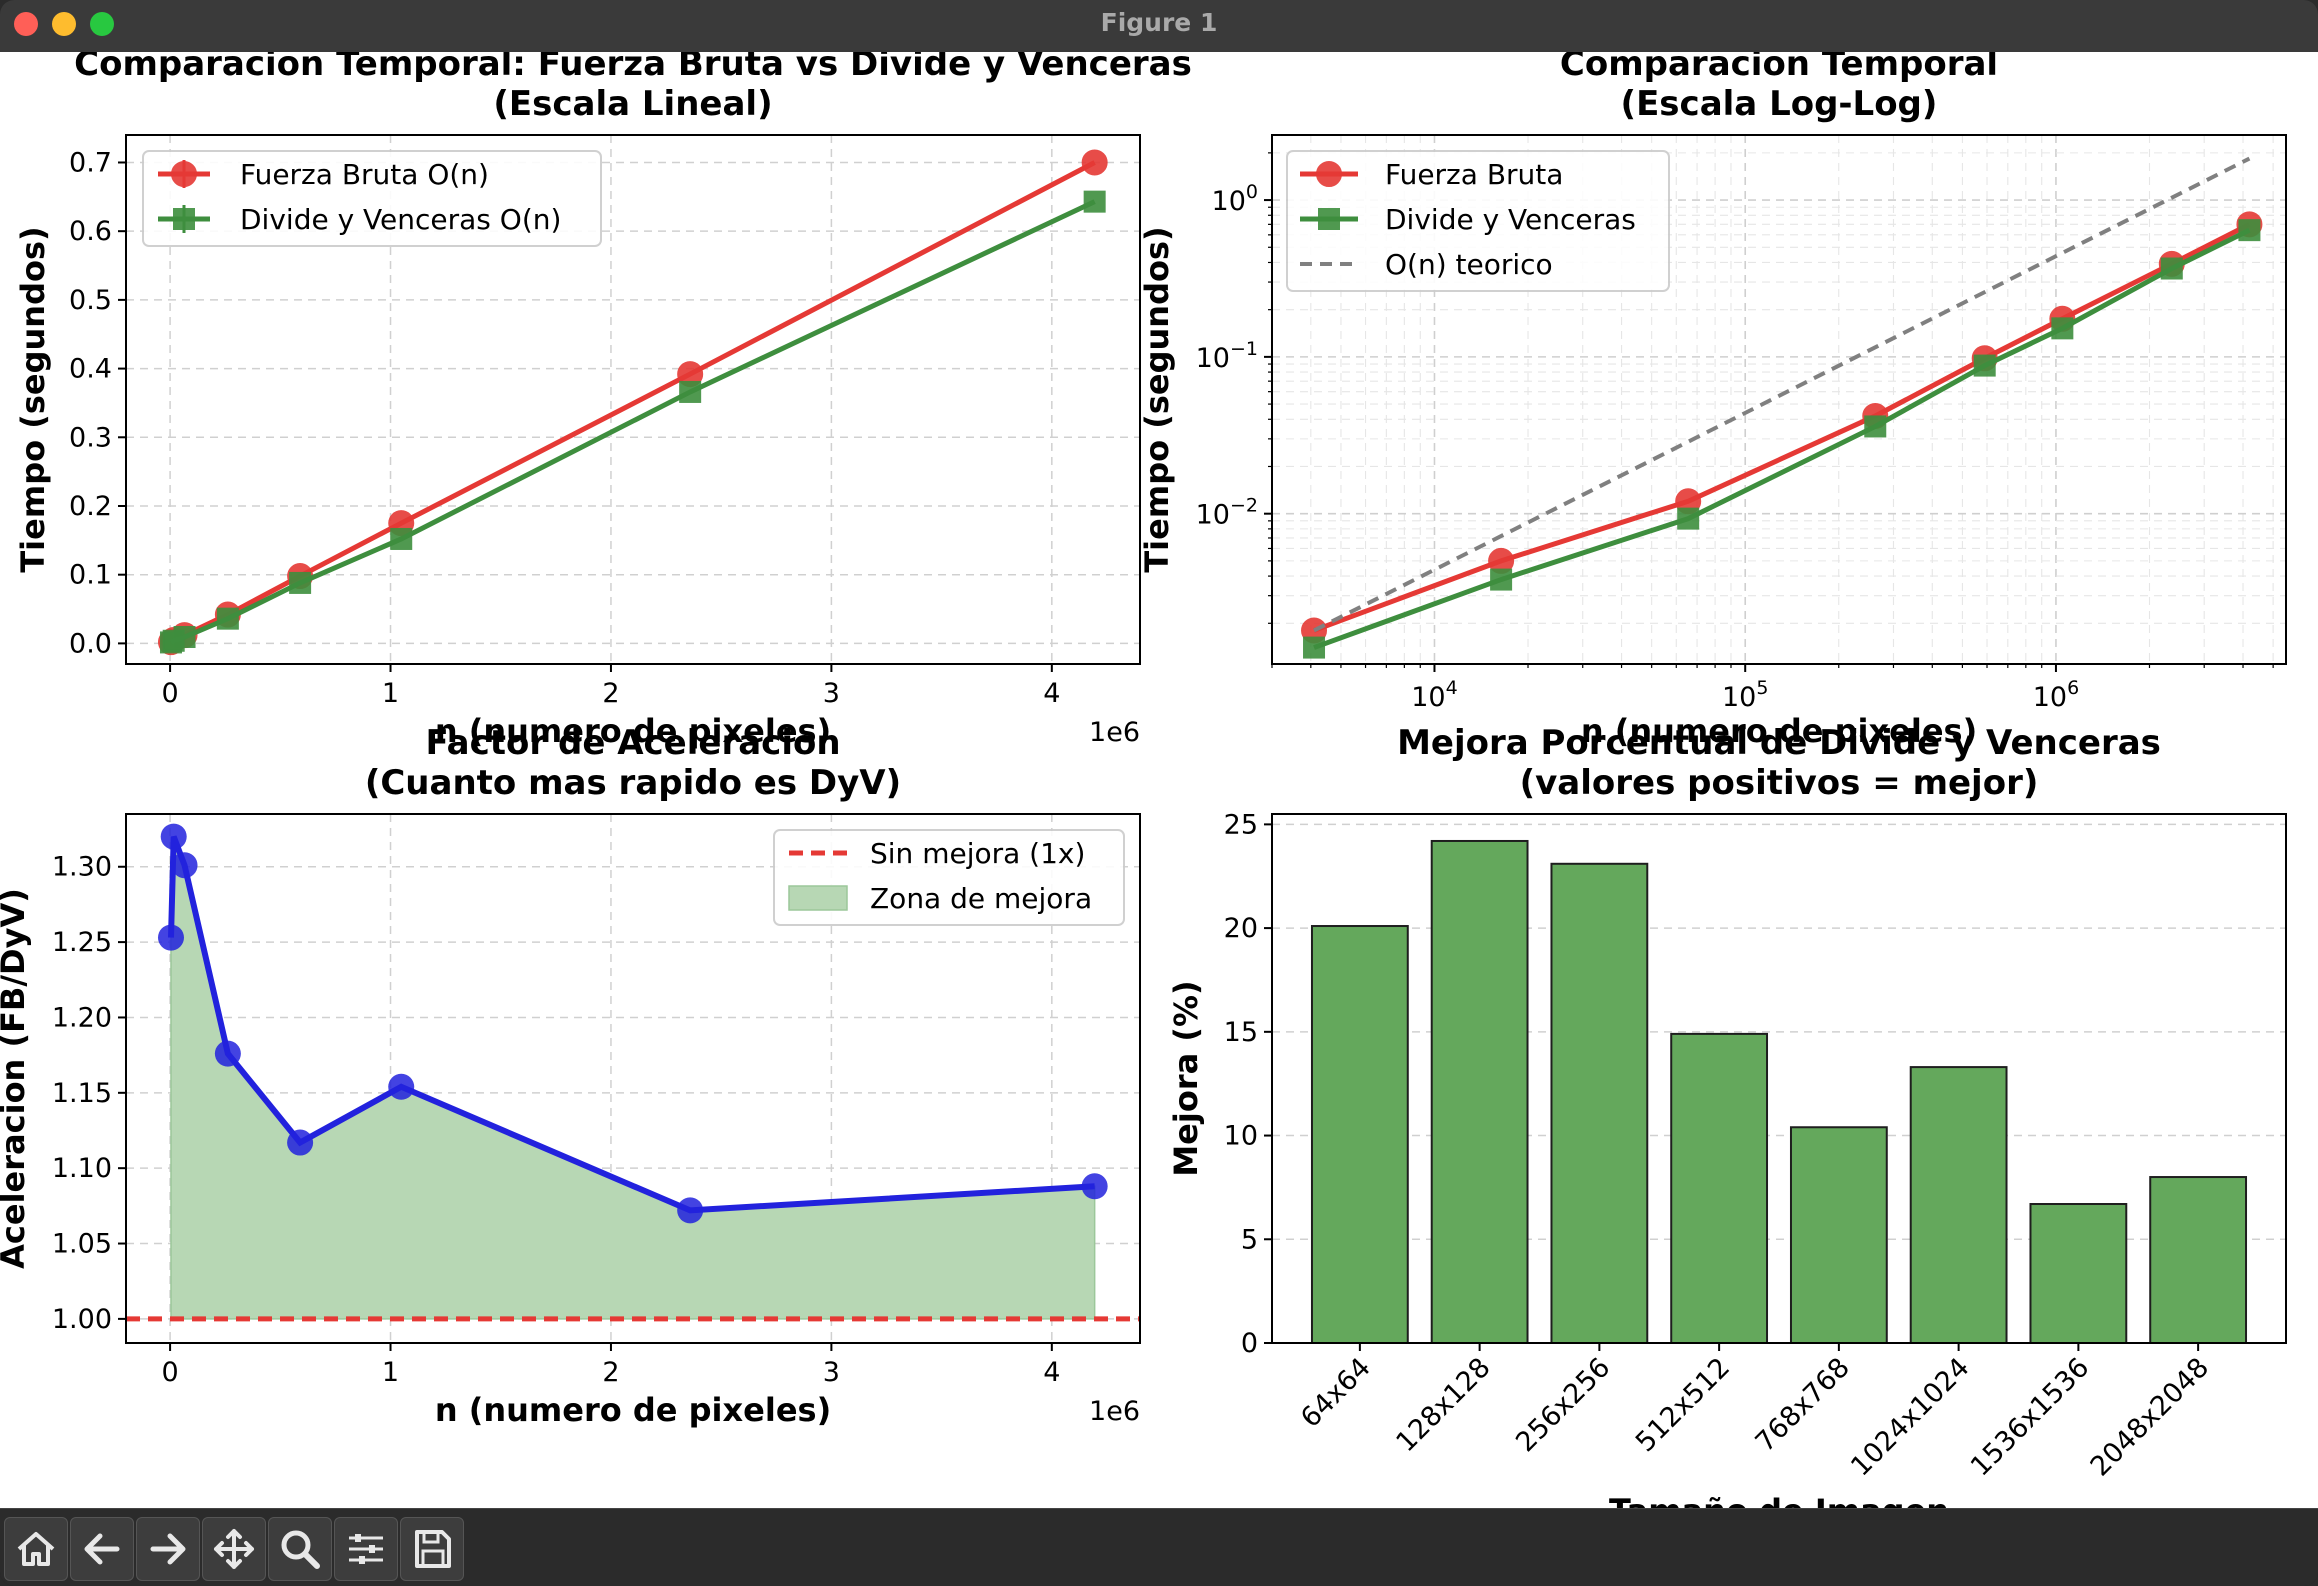 Image resolution: width=2318 pixels, height=1586 pixels. I want to click on sliders-icon, so click(366, 1549).